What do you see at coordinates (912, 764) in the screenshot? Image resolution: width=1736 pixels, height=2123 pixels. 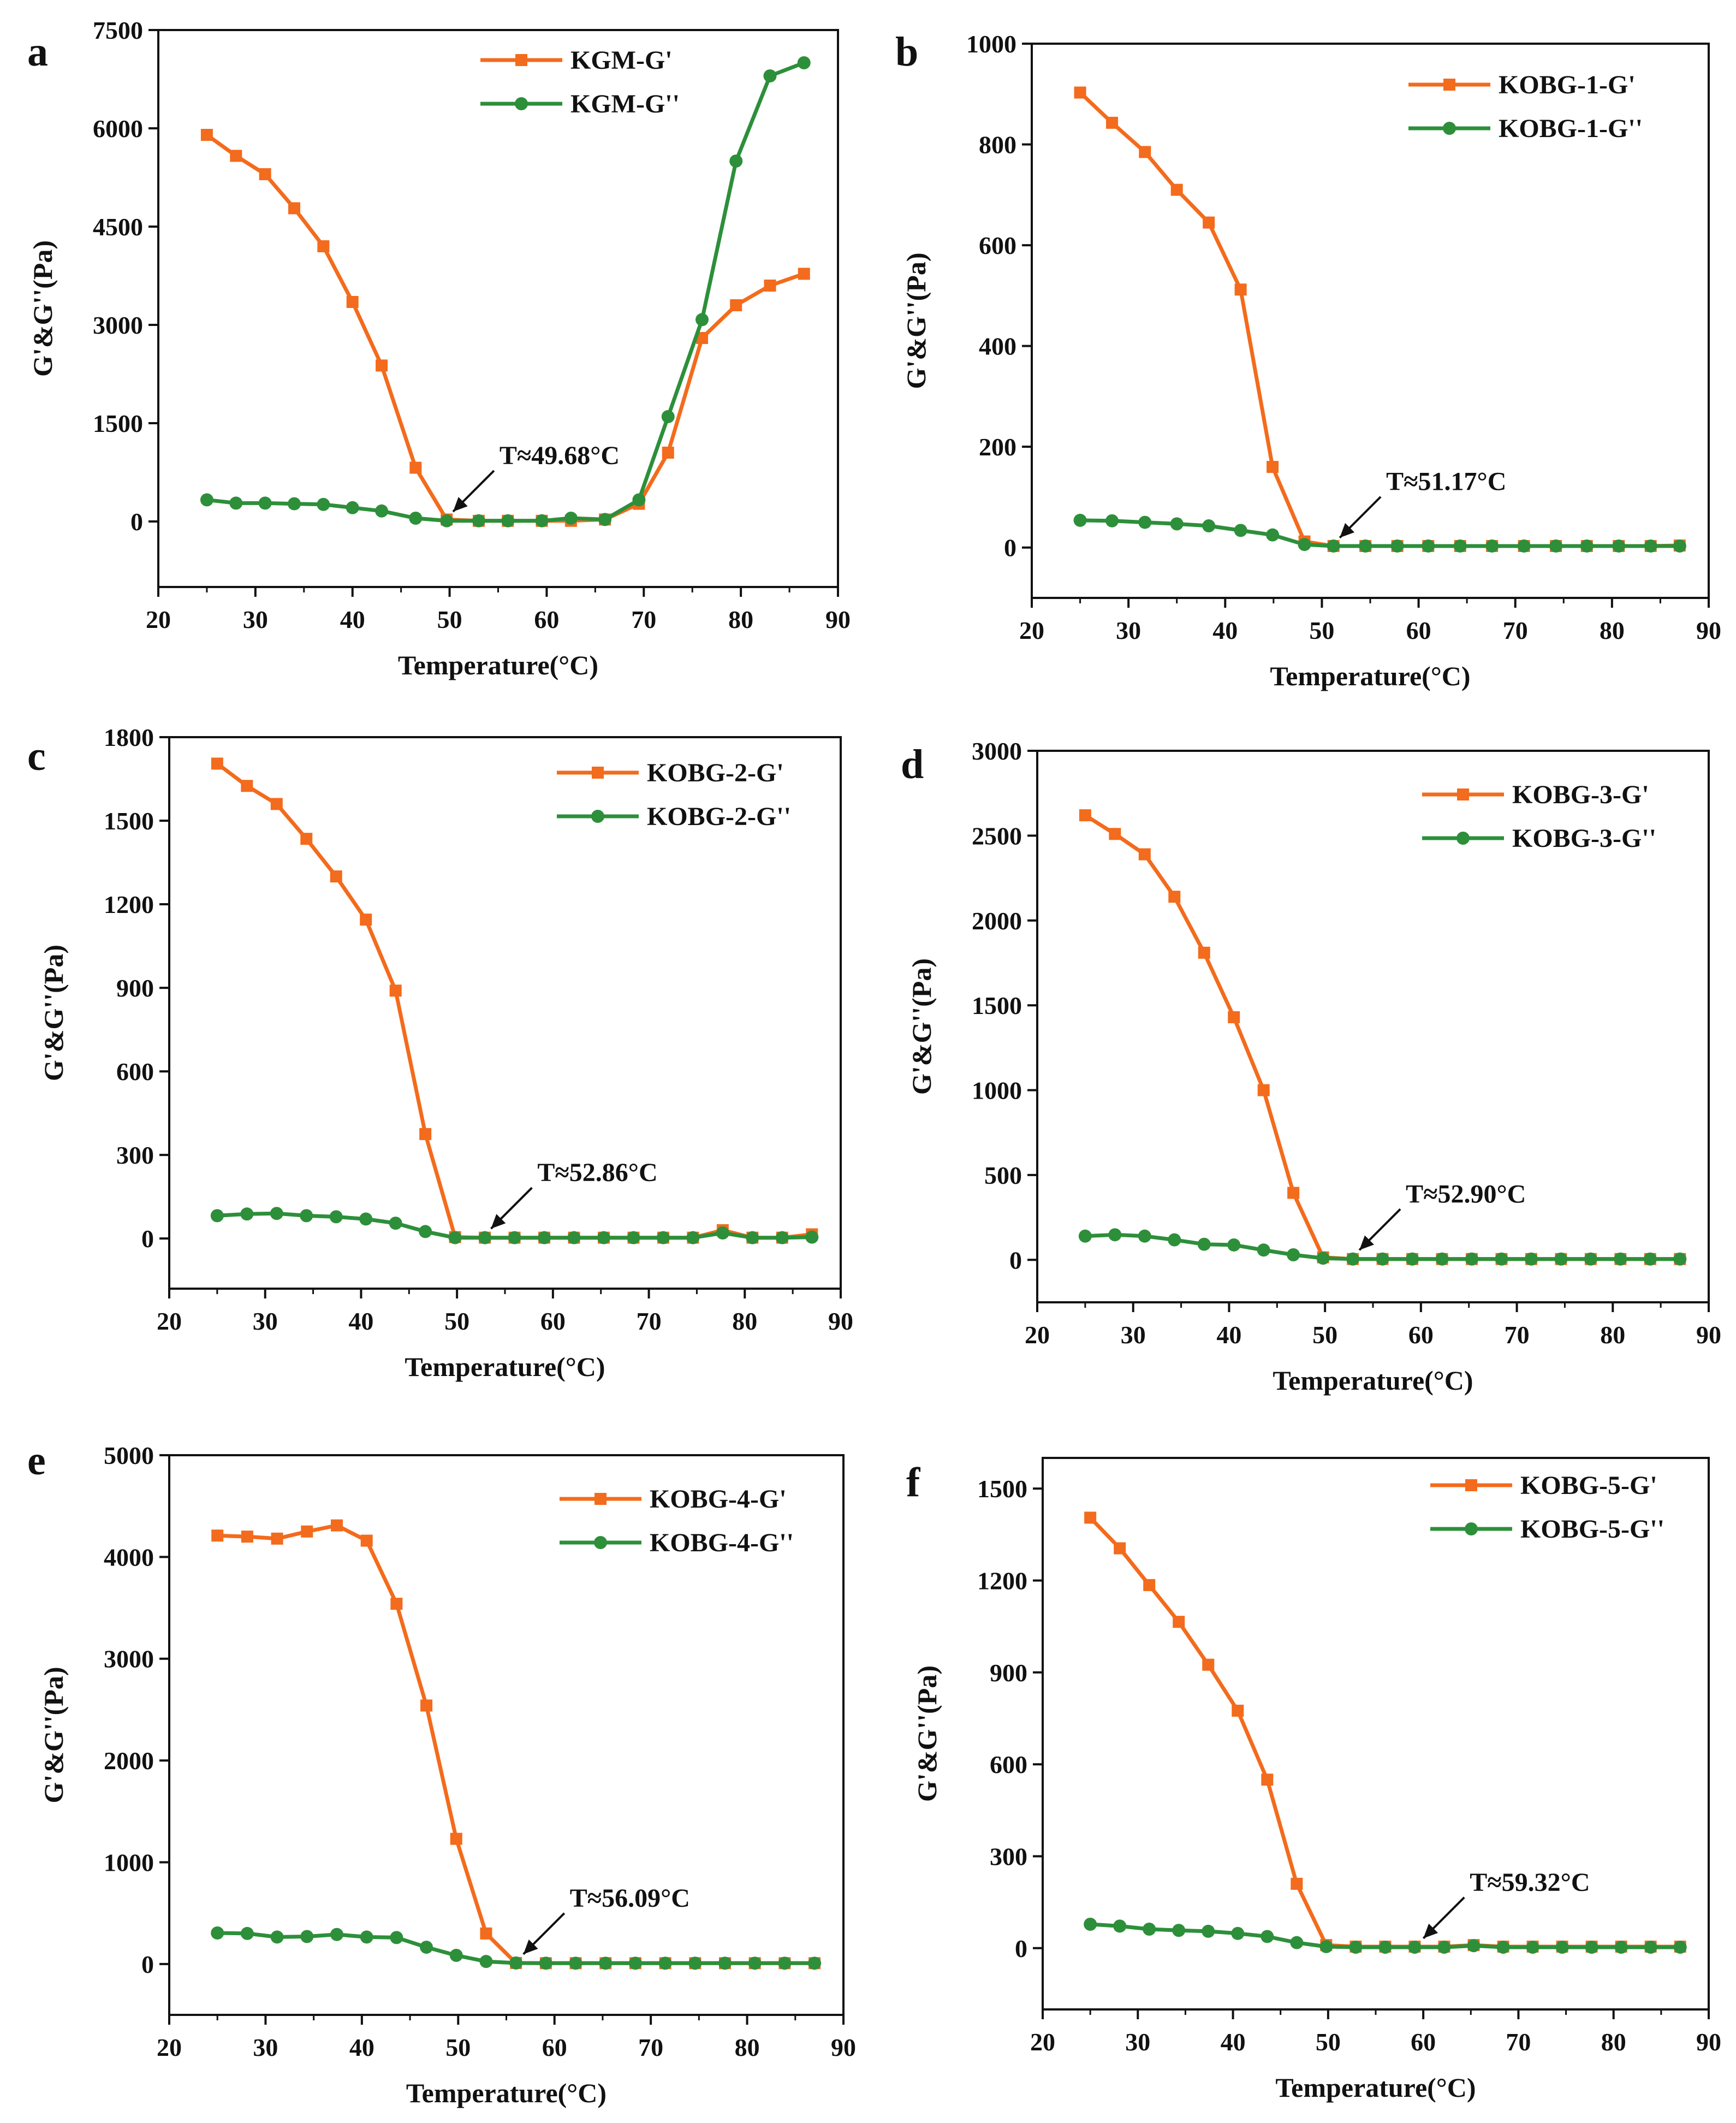 I see `panel-d-letter: d` at bounding box center [912, 764].